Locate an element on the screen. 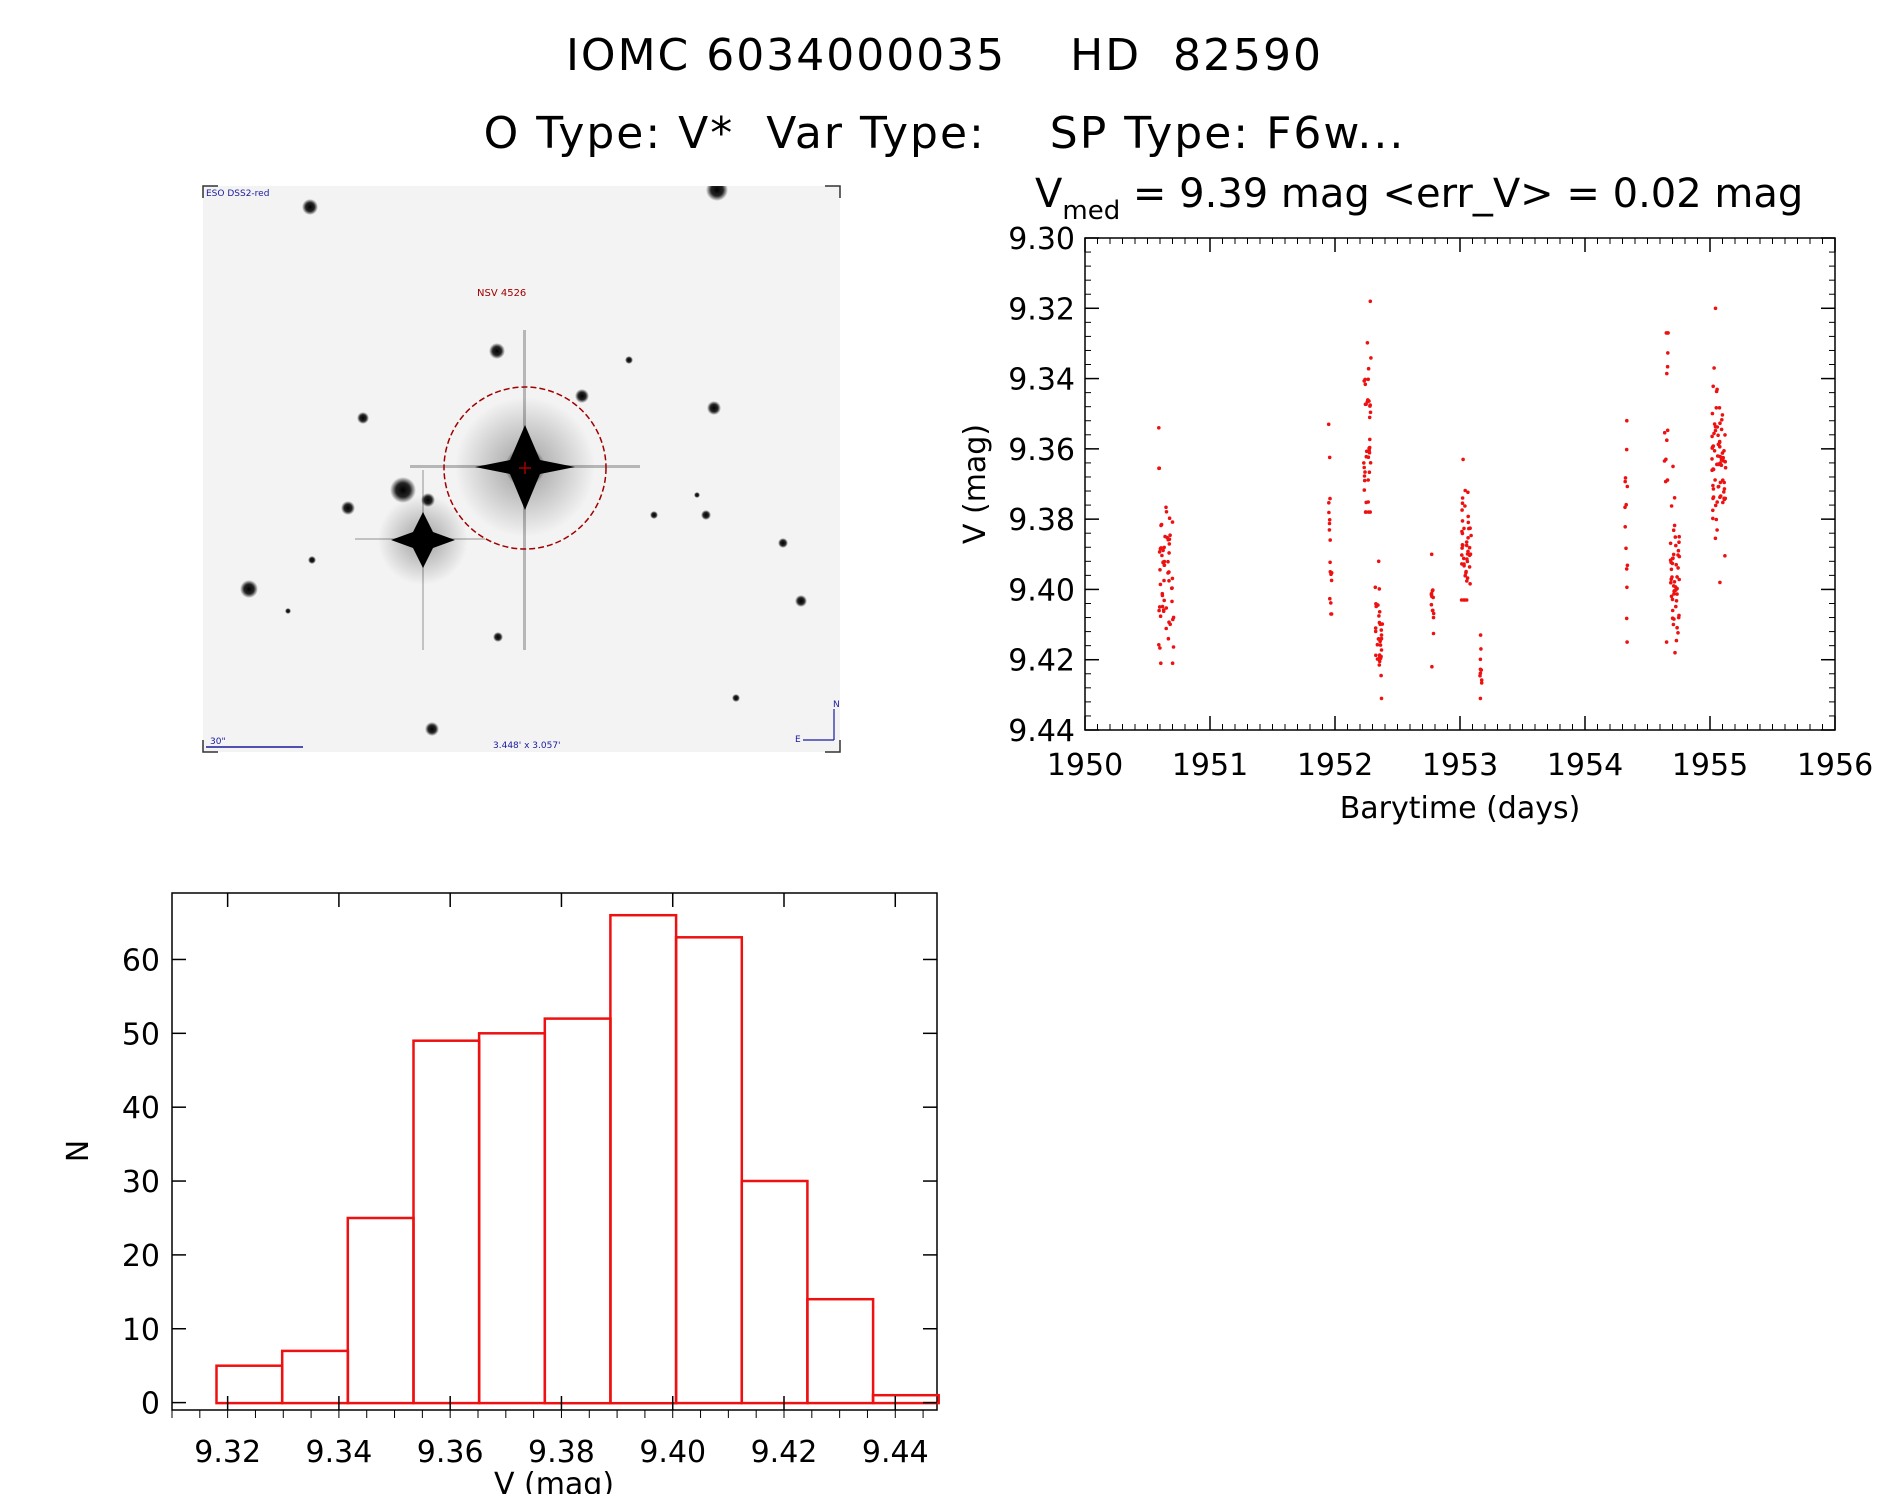 This screenshot has height=1494, width=1889. light-curve-xtick-label: 1954 is located at coordinates (1585, 765).